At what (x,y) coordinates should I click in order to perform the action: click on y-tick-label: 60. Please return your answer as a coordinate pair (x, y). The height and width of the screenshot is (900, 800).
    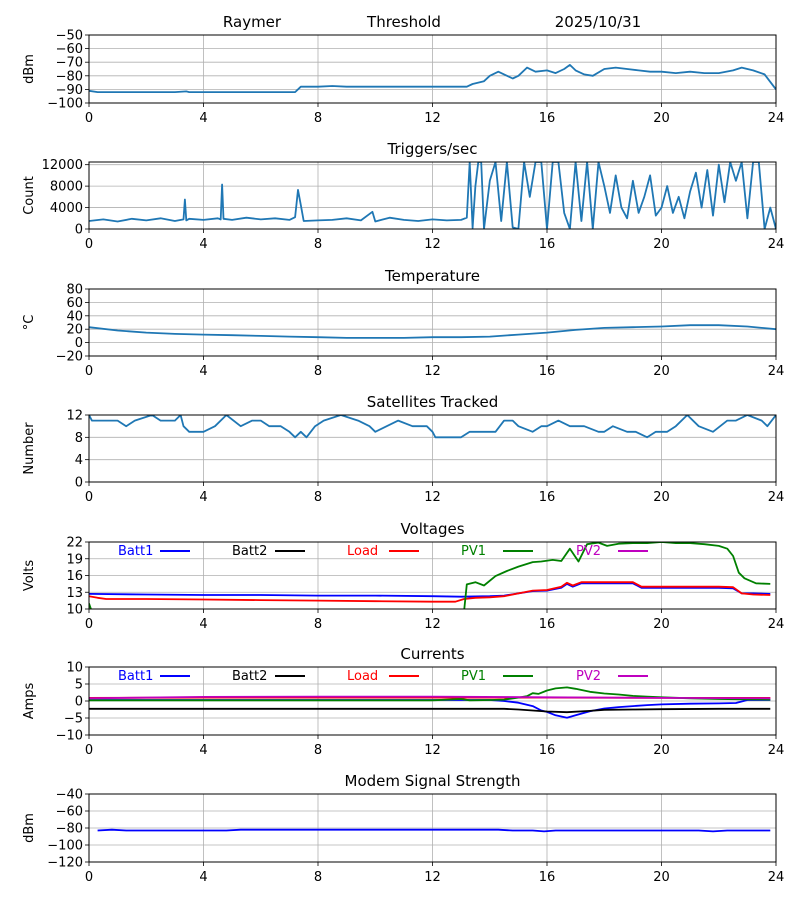
    Looking at the image, I should click on (74, 303).